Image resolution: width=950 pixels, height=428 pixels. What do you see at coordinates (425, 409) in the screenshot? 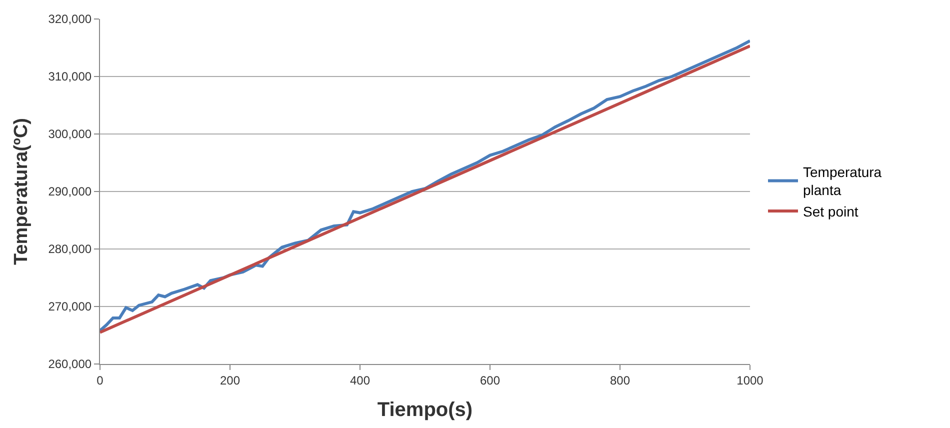
I see `x-axis-title: Tiempo(s)` at bounding box center [425, 409].